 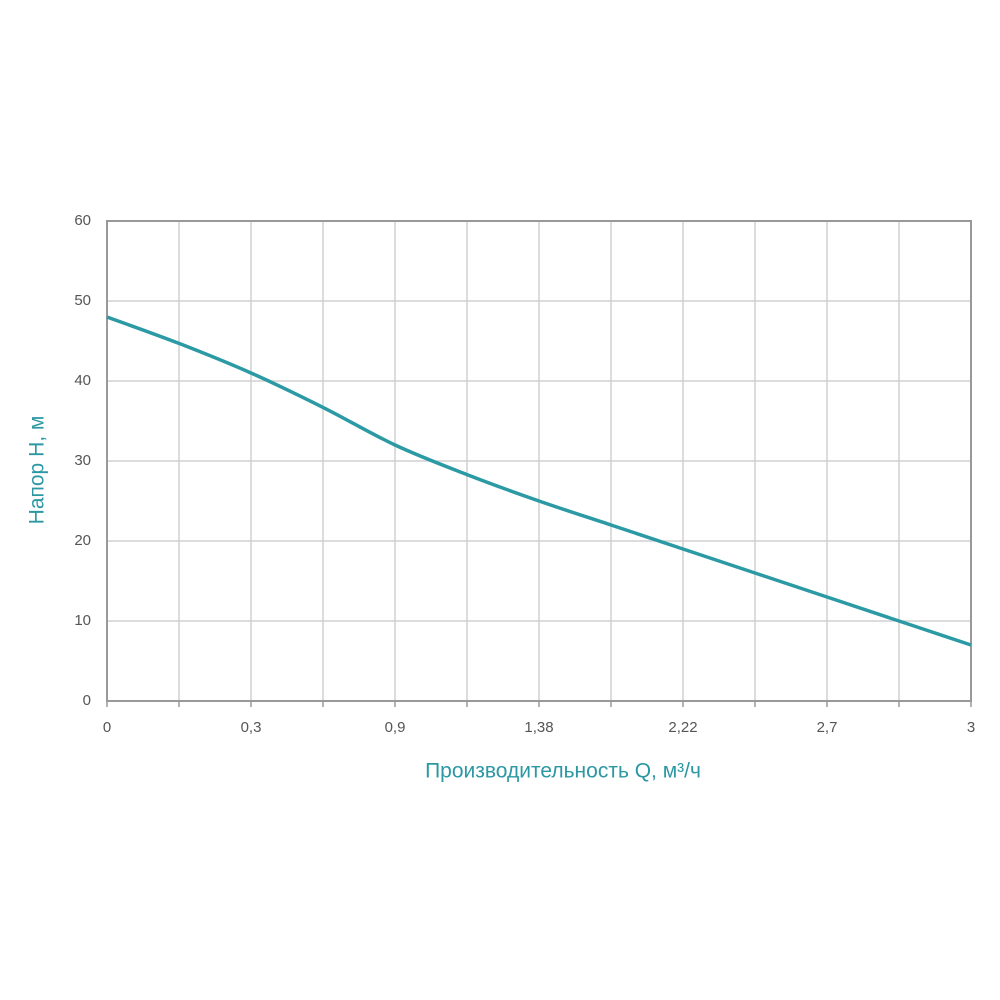 I want to click on x-axis-label: Производительность Q, м³/ч, so click(x=563, y=771).